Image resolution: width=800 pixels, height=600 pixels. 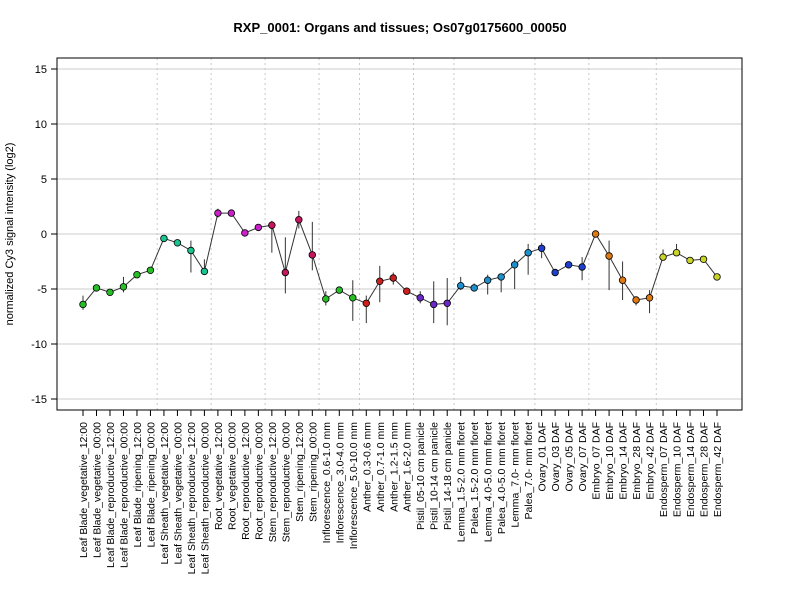 What do you see at coordinates (705, 469) in the screenshot?
I see `x-tick-label: Endosperm_28 DAF` at bounding box center [705, 469].